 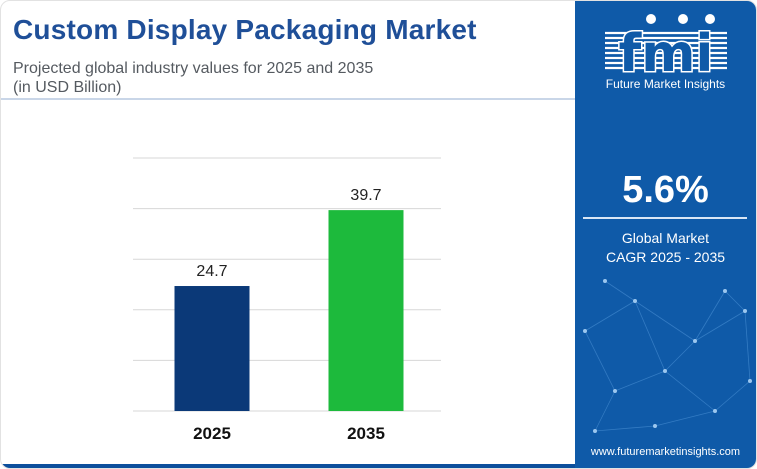 What do you see at coordinates (666, 49) in the screenshot?
I see `logo-fmi-lettering: fmi` at bounding box center [666, 49].